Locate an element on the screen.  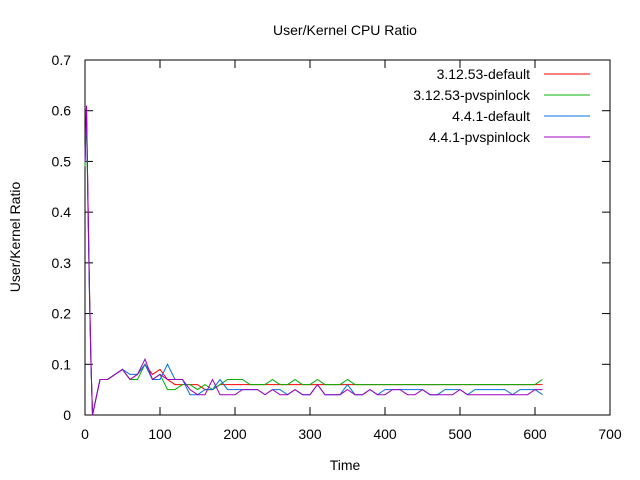
y-tick-label: 0.5 is located at coordinates (62, 161).